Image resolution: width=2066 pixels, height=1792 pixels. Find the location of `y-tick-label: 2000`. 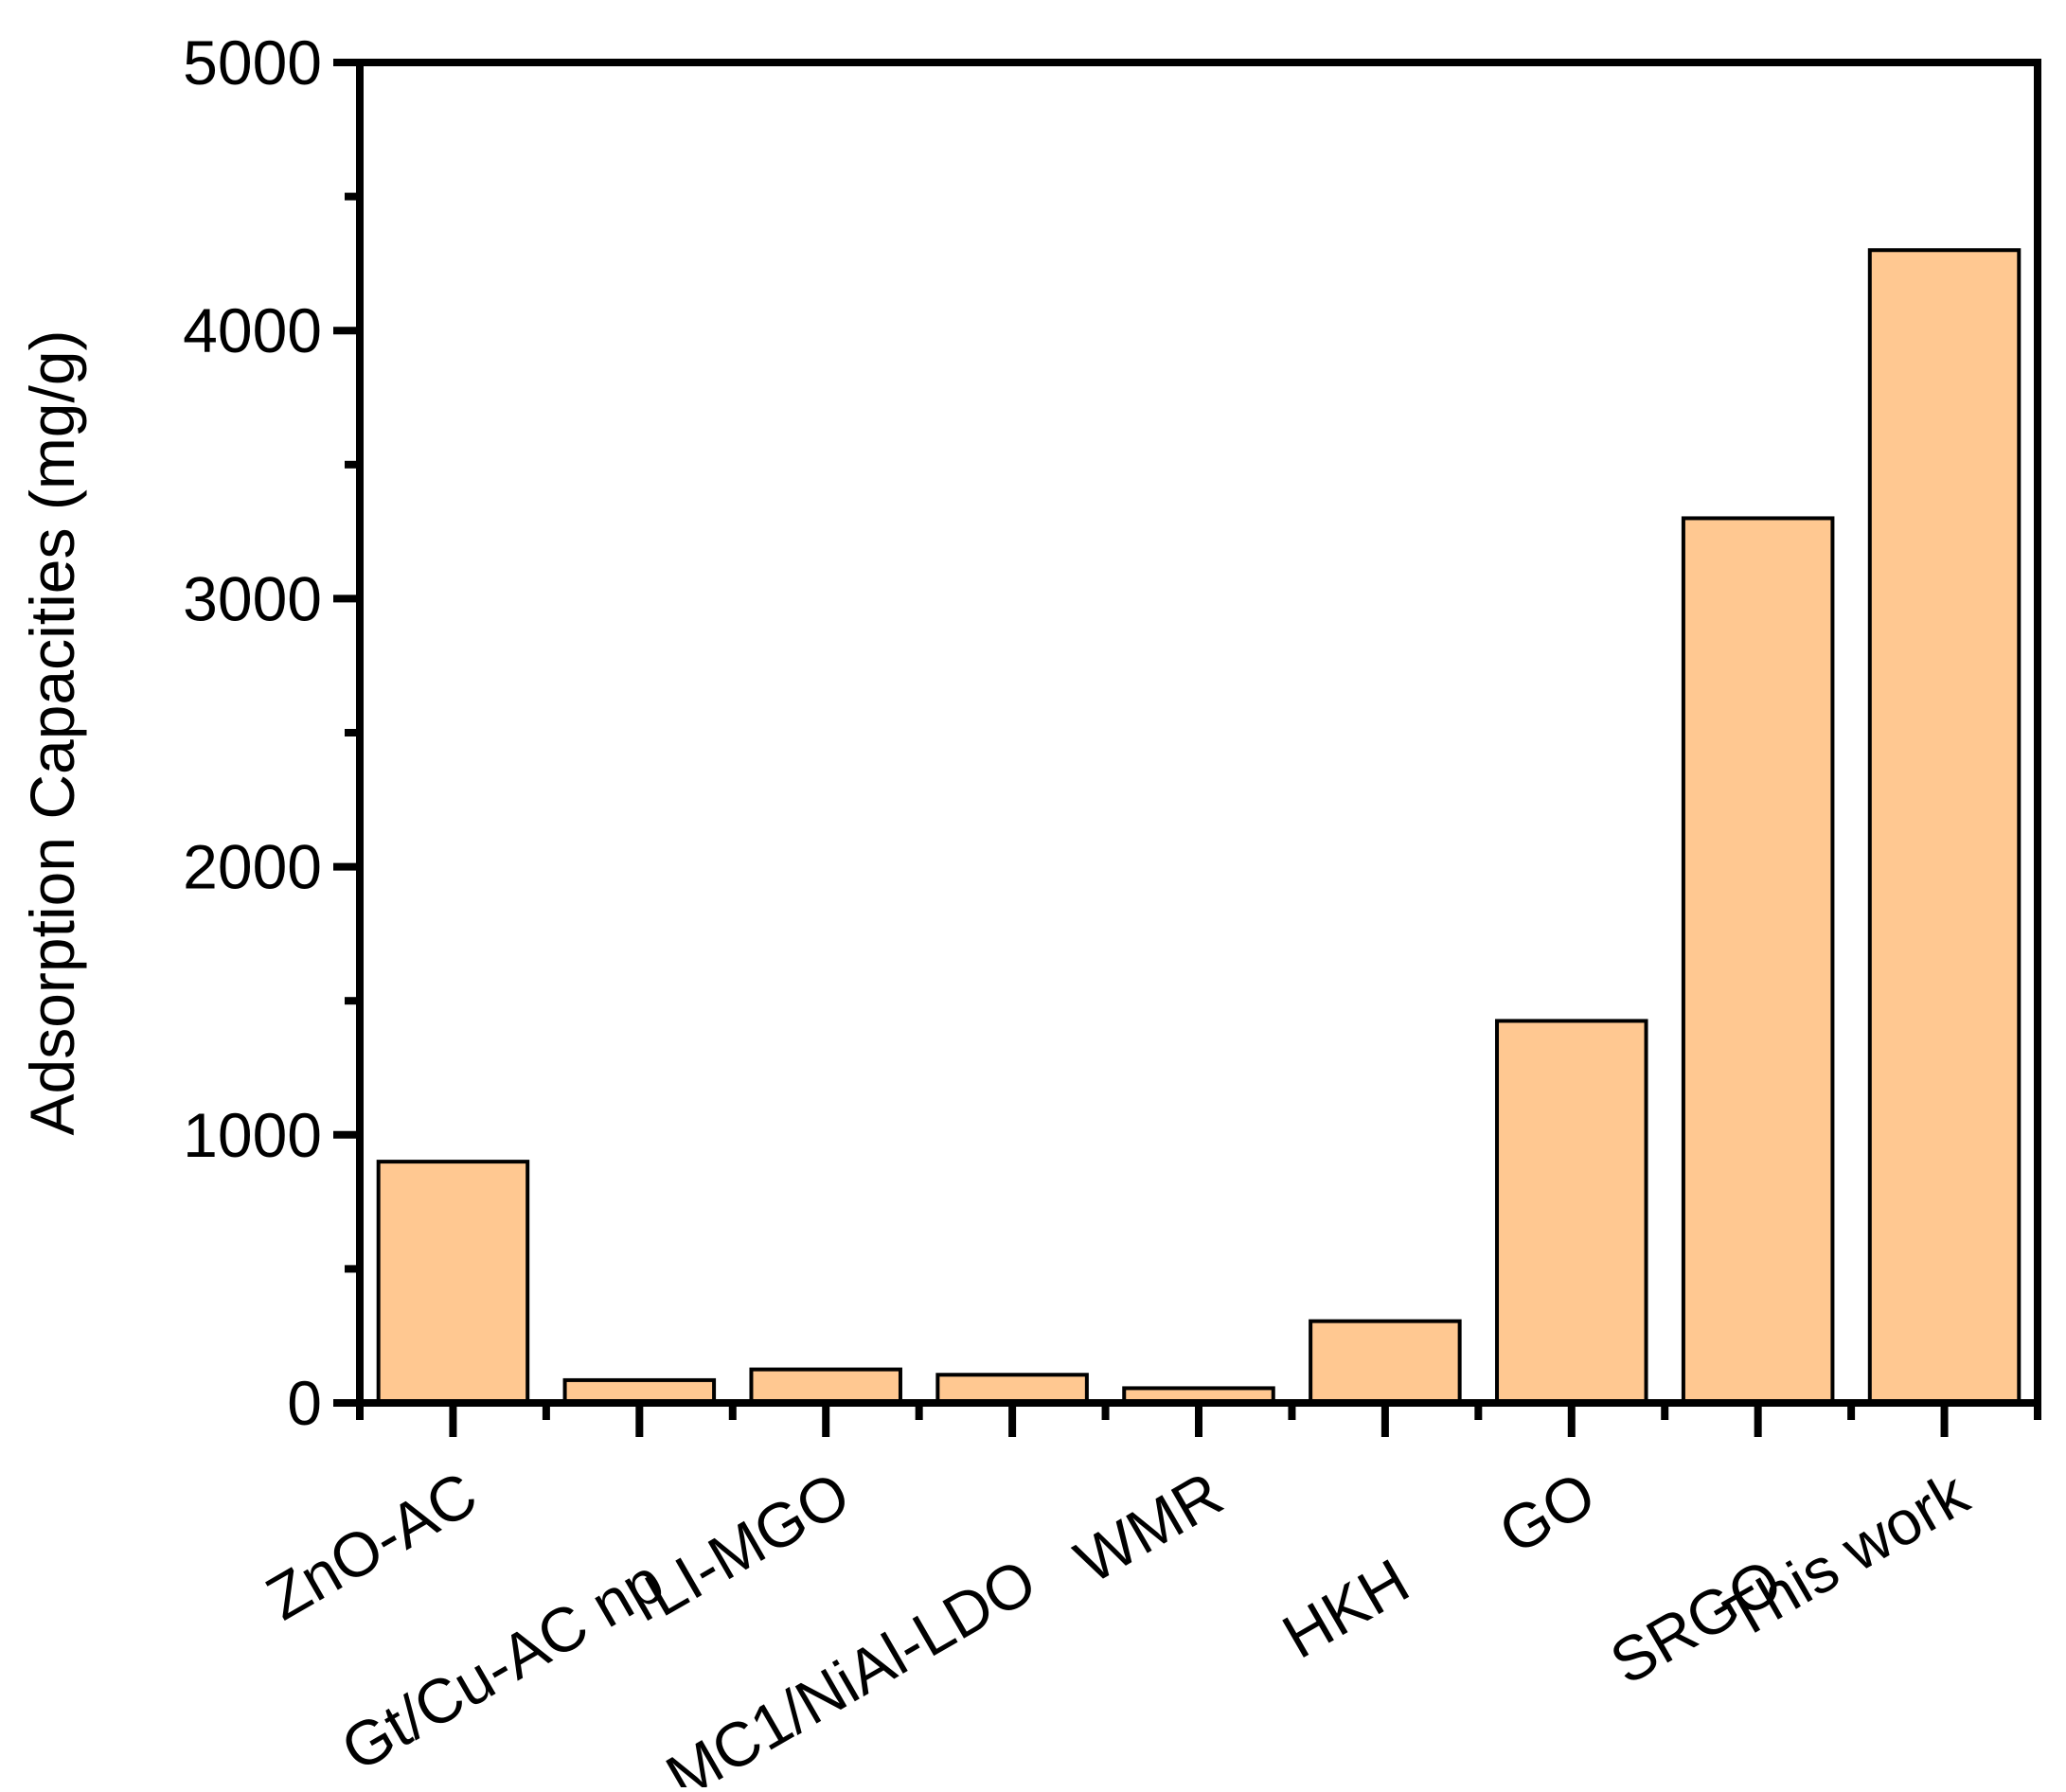

y-tick-label: 2000 is located at coordinates (252, 867).